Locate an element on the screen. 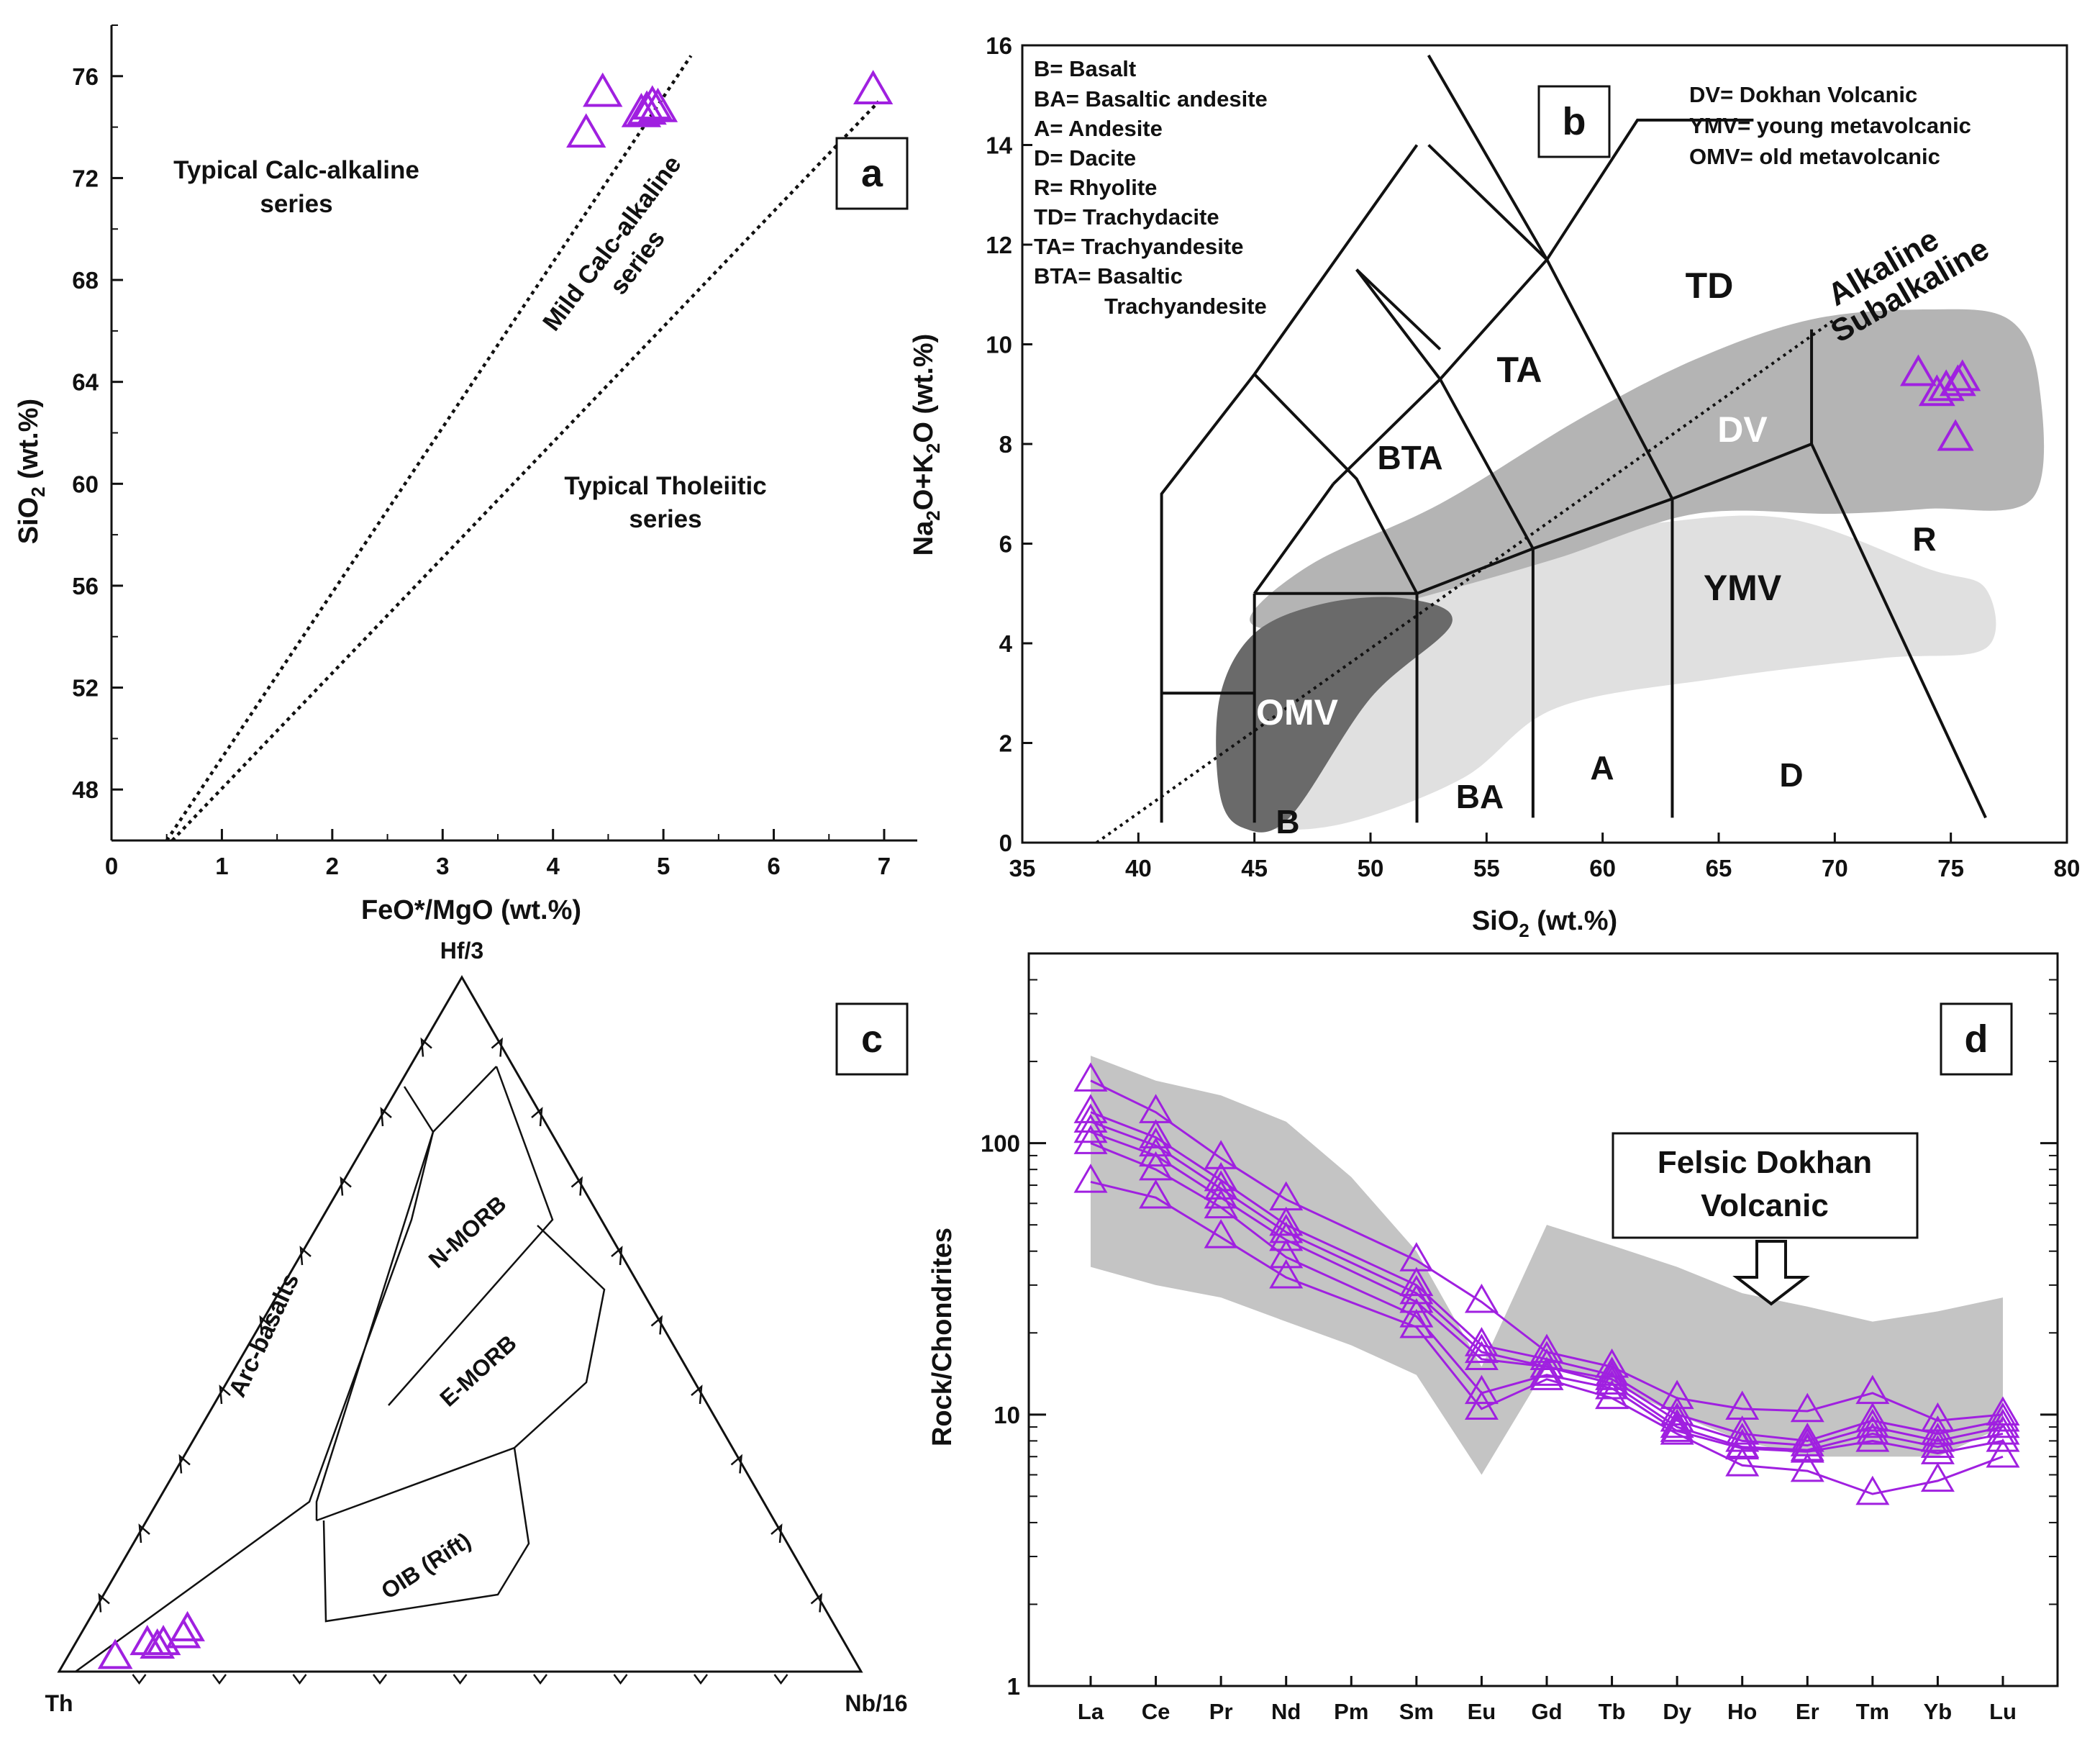 The width and height of the screenshot is (2100, 1745). d-annotation-line1: Felsic Dokhan is located at coordinates (1765, 1163).